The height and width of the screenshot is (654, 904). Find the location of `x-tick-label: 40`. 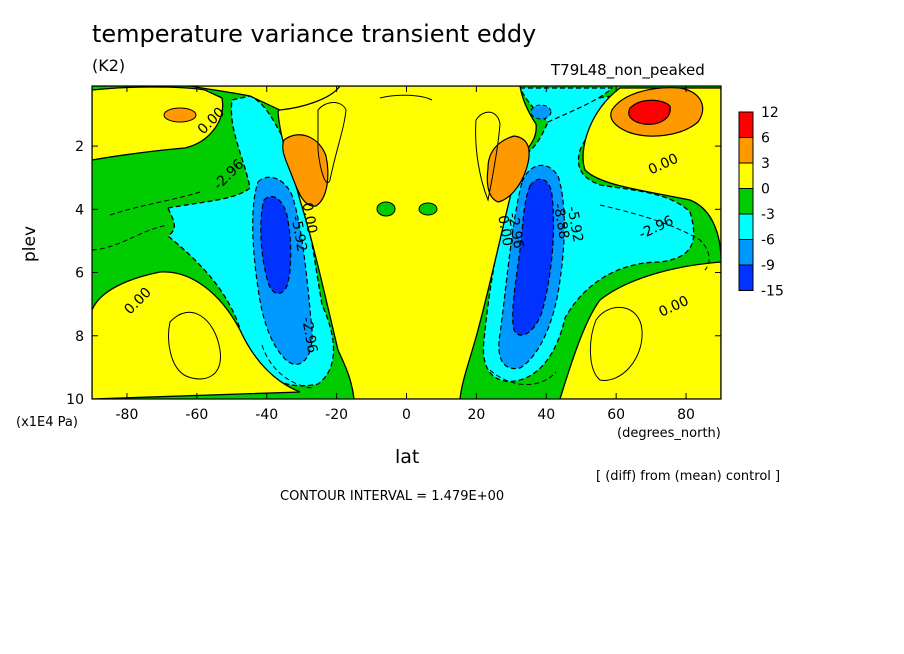

x-tick-label: 40 is located at coordinates (546, 415).